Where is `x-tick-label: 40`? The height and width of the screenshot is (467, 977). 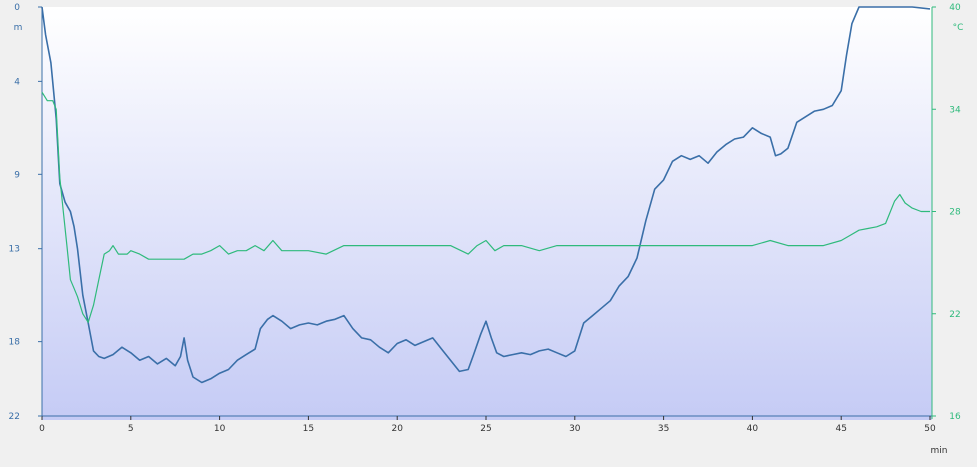
x-tick-label: 40 is located at coordinates (753, 429).